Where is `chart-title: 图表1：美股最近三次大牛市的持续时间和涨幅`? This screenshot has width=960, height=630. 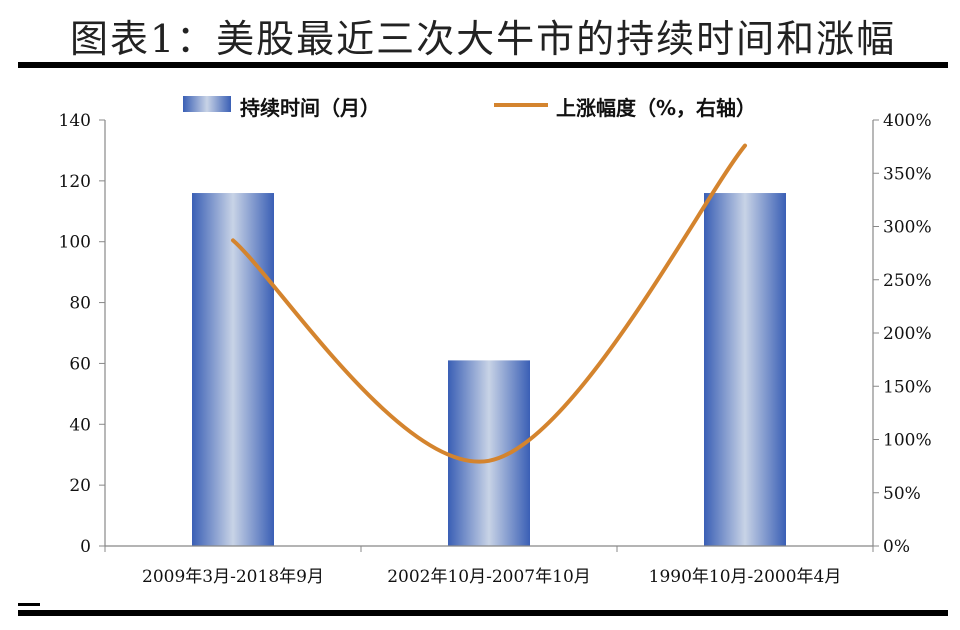 chart-title: 图表1：美股最近三次大牛市的持续时间和涨幅 is located at coordinates (483, 39).